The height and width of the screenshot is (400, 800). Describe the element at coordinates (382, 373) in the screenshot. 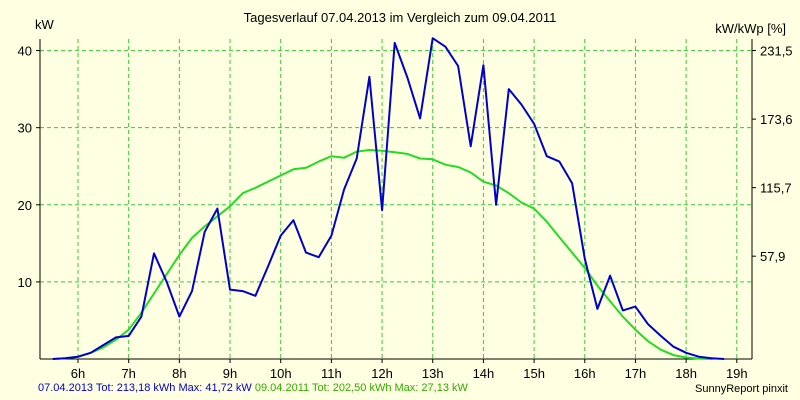

I see `x-tick-label: 12h` at that location.